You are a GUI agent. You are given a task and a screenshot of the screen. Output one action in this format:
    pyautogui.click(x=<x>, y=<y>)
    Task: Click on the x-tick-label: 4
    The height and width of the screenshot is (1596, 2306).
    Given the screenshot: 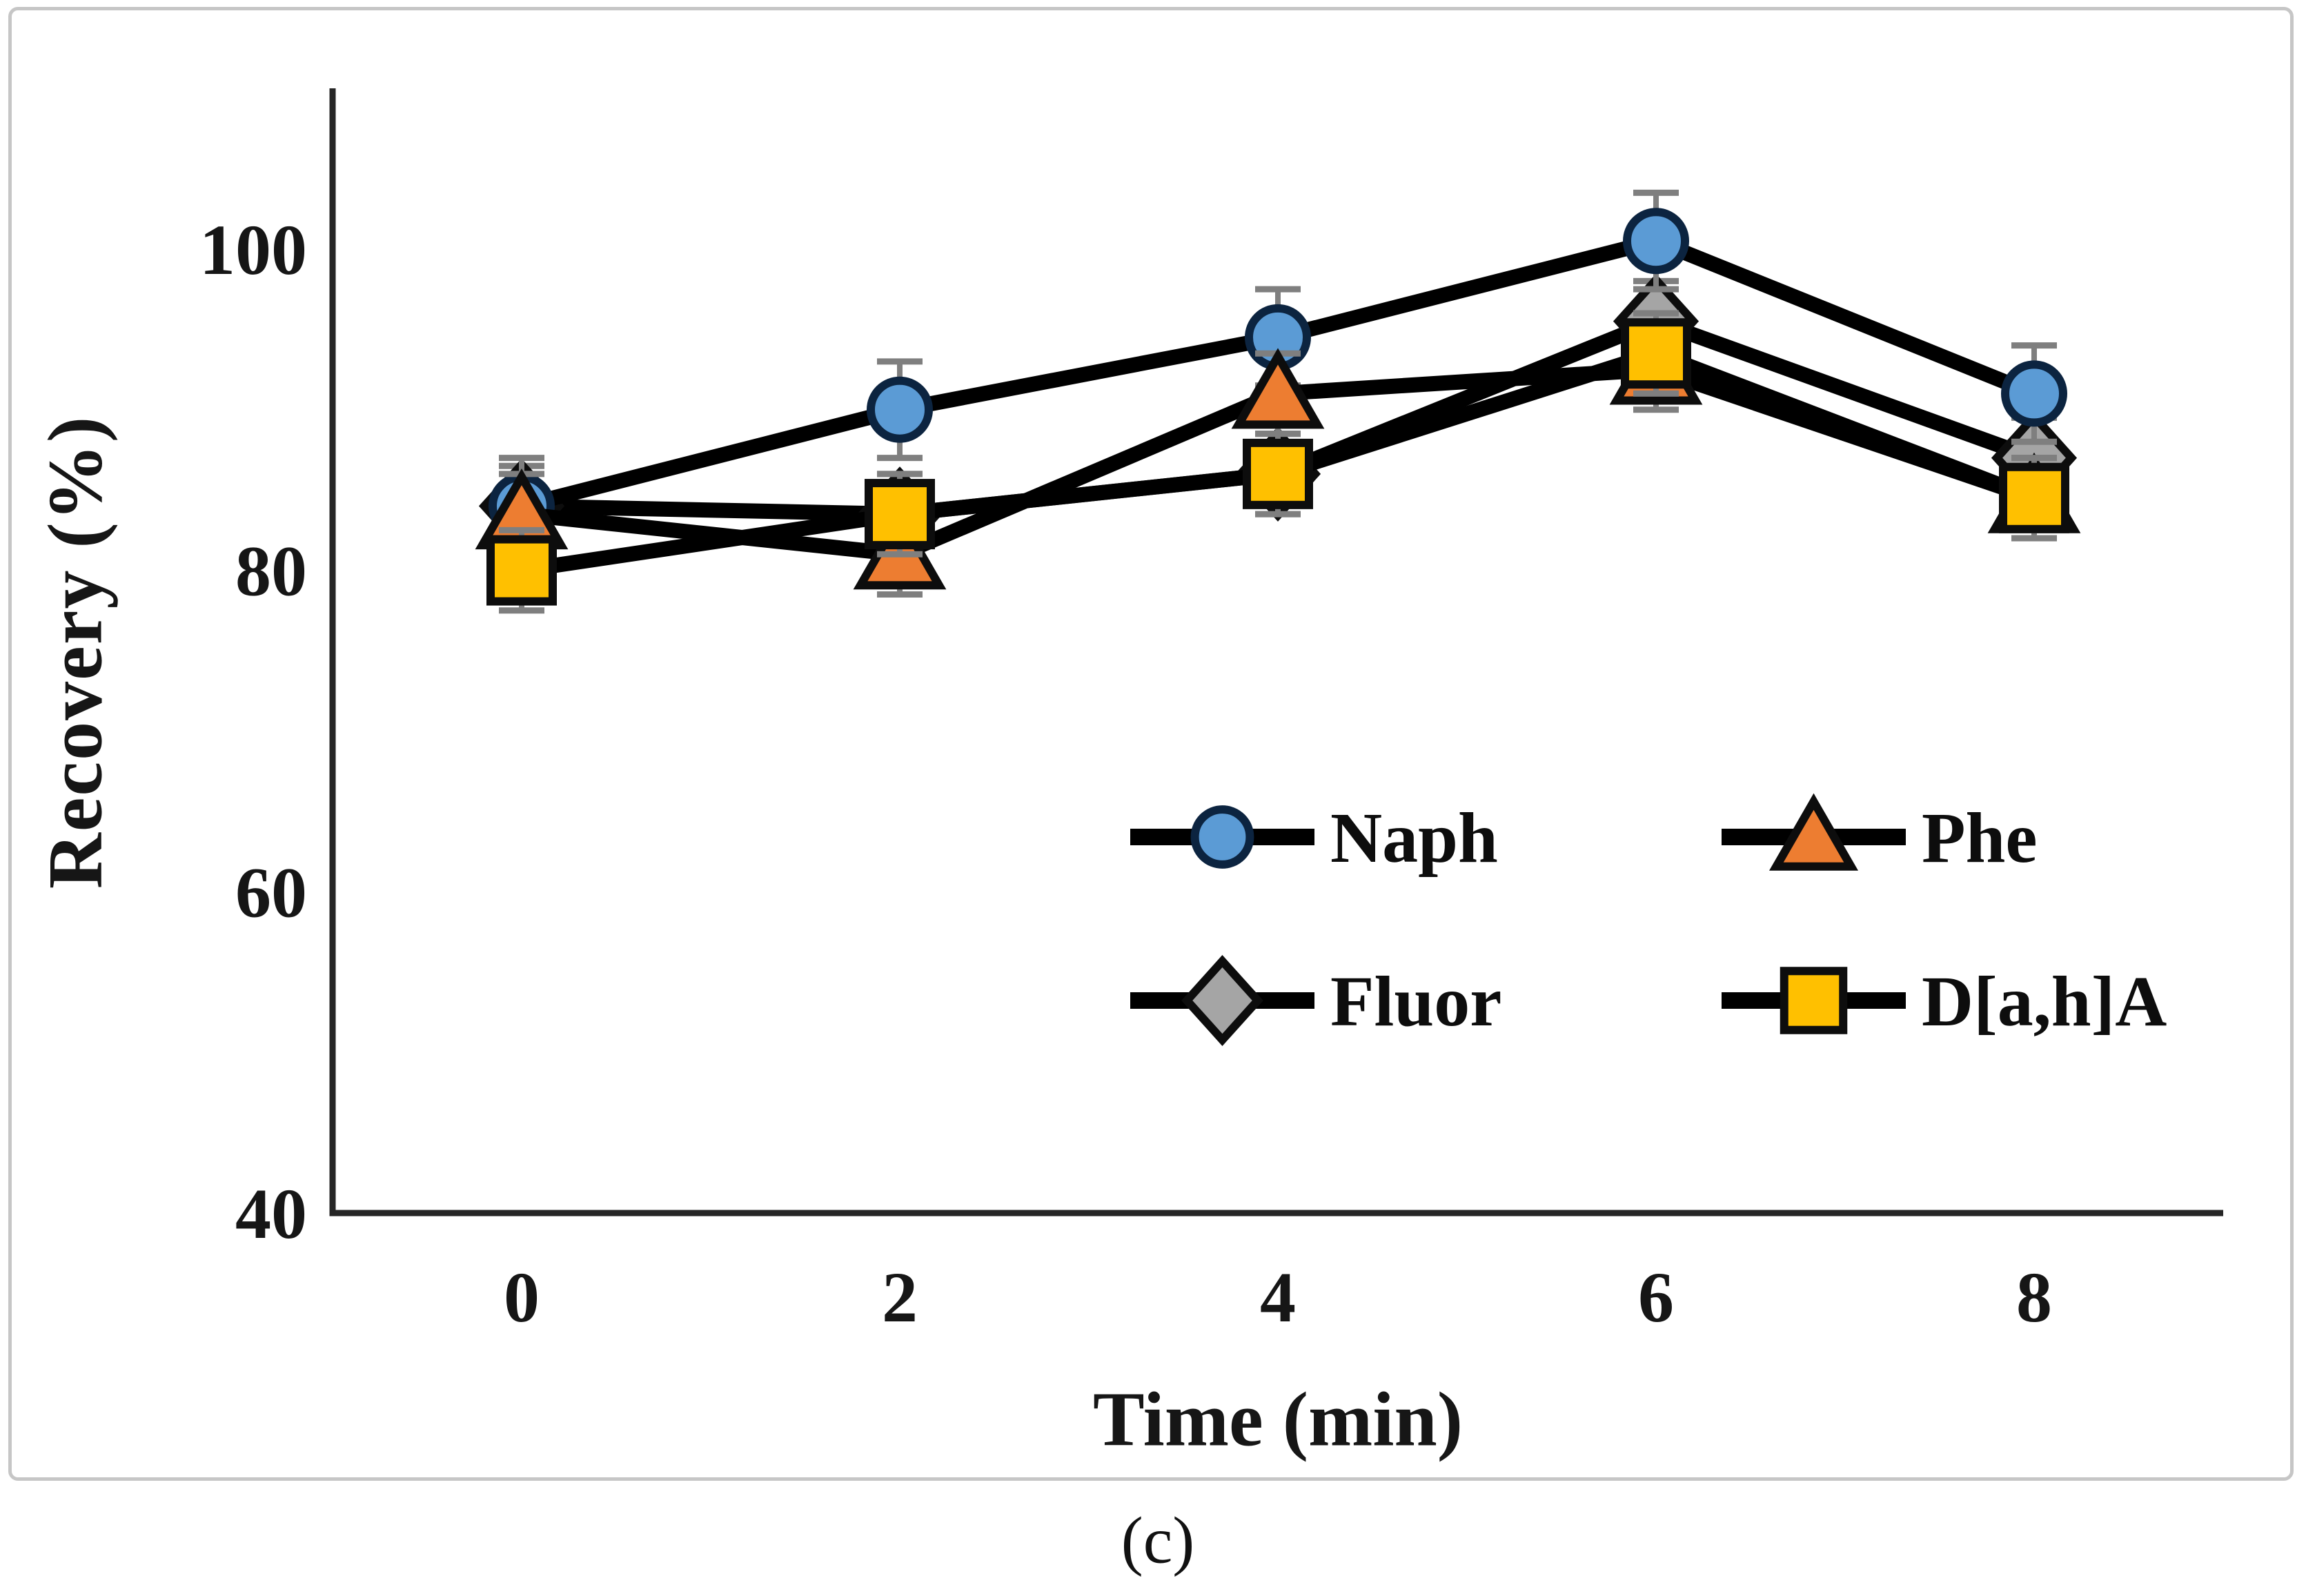 What is the action you would take?
    pyautogui.click(x=1278, y=1297)
    